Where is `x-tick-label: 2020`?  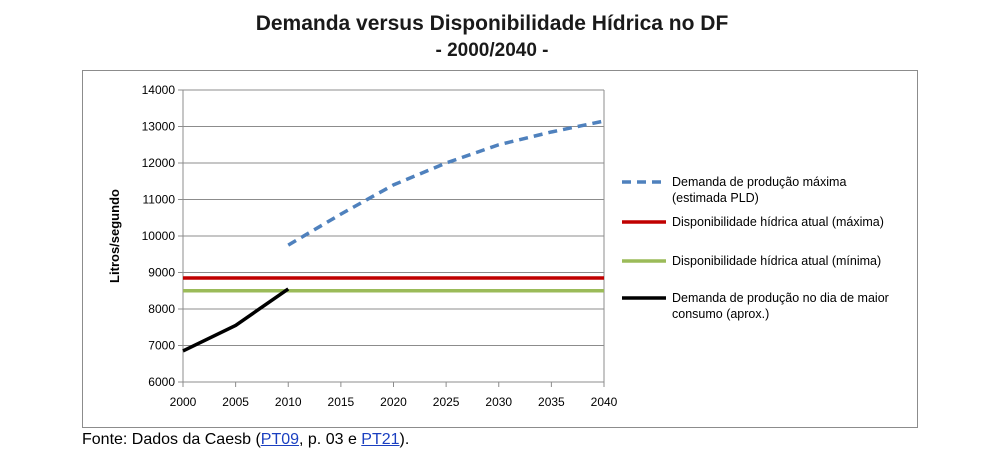
x-tick-label: 2020 is located at coordinates (393, 402).